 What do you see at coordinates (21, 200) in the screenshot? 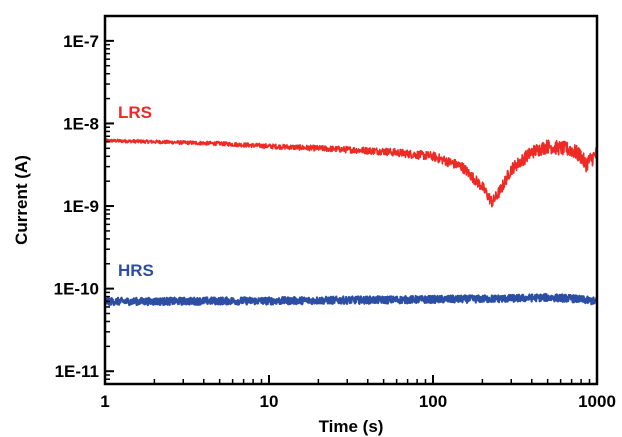
I see `y-axis-title: Current (A)` at bounding box center [21, 200].